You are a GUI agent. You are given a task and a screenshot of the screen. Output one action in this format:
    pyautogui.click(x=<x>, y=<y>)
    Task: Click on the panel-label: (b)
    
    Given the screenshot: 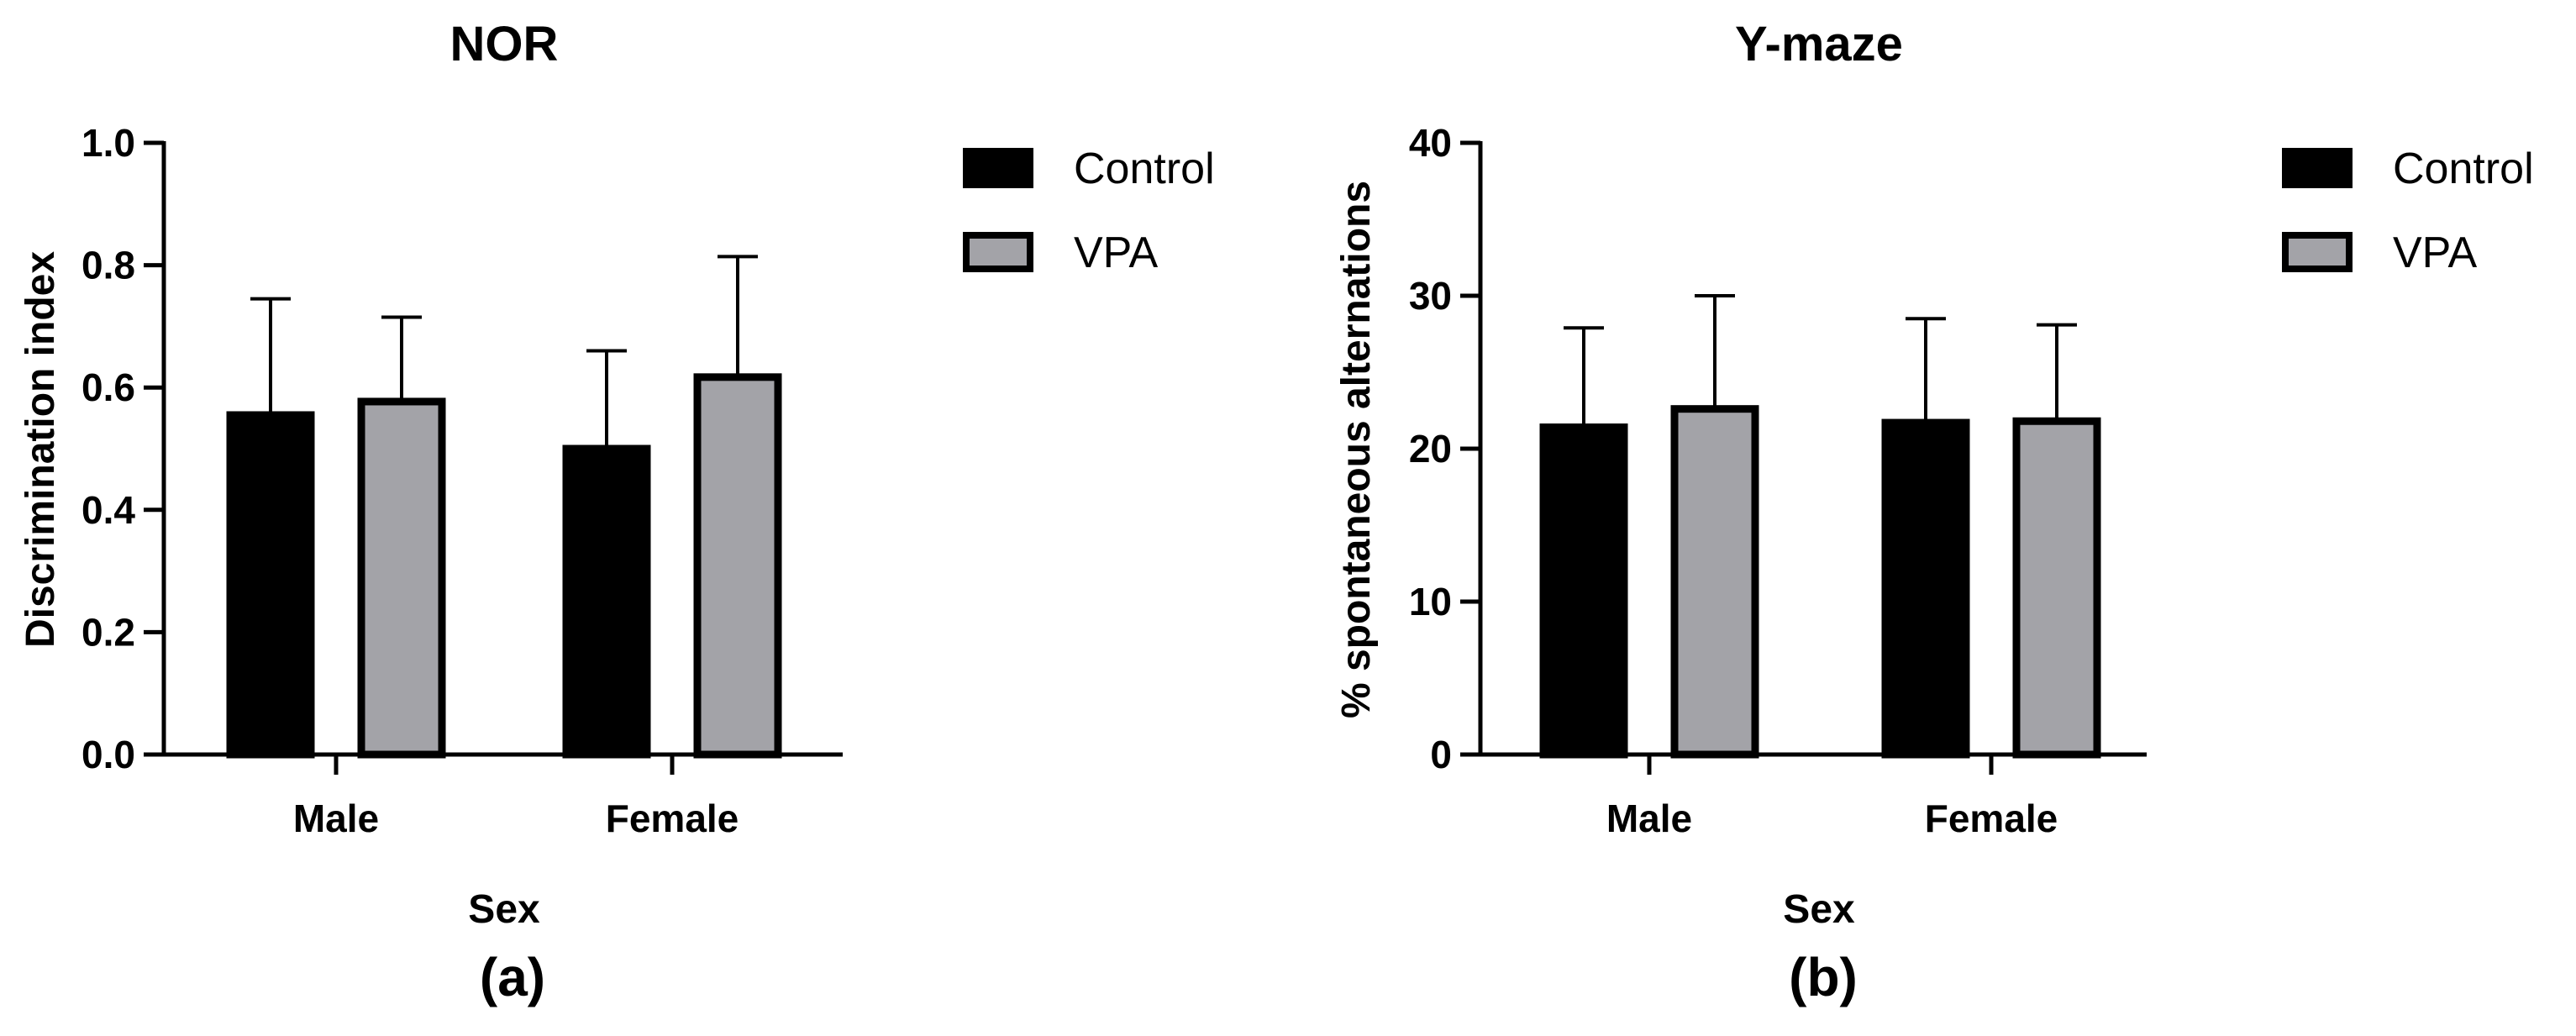 What is the action you would take?
    pyautogui.click(x=1823, y=977)
    